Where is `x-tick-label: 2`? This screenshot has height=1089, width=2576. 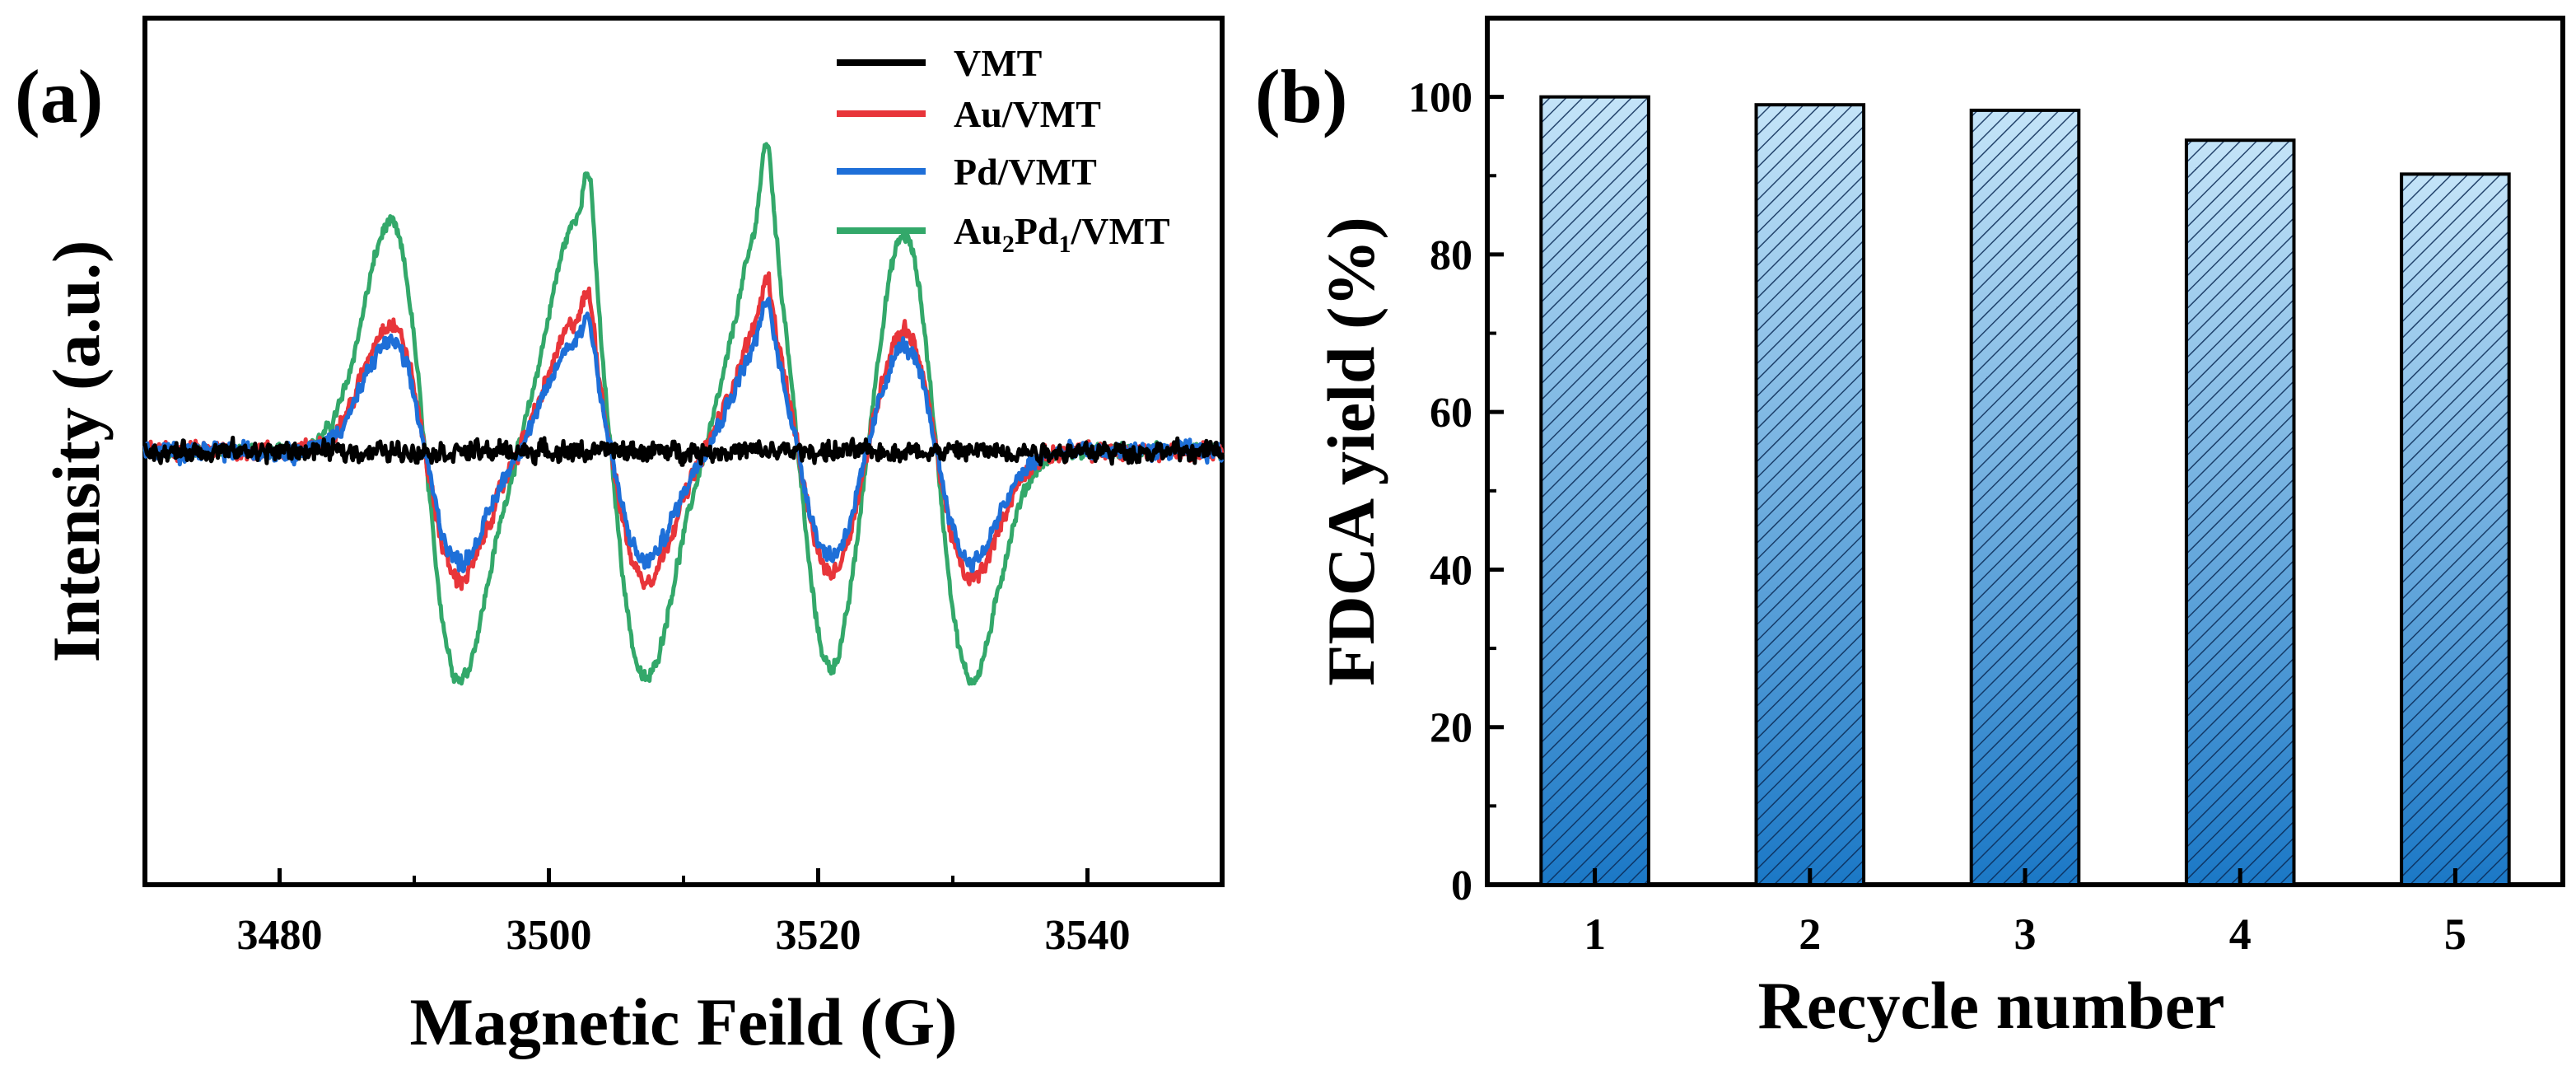
x-tick-label: 2 is located at coordinates (1810, 934).